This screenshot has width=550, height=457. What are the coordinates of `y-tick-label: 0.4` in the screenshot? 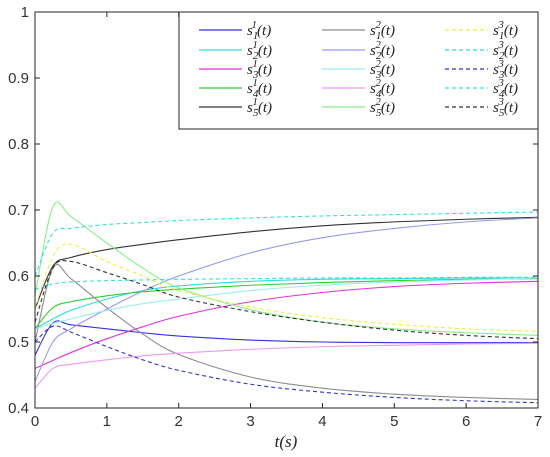 It's located at (18, 408).